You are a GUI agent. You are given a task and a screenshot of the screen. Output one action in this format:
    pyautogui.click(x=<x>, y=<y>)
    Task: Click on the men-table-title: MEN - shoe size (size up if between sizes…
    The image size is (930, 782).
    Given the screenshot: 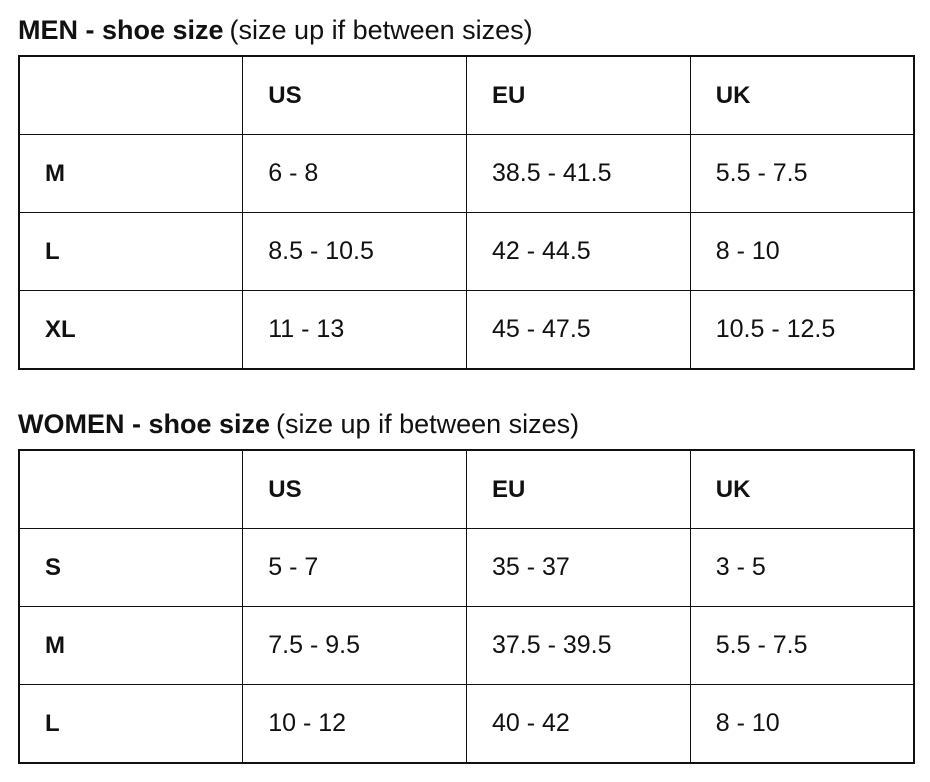 What is the action you would take?
    pyautogui.click(x=275, y=30)
    